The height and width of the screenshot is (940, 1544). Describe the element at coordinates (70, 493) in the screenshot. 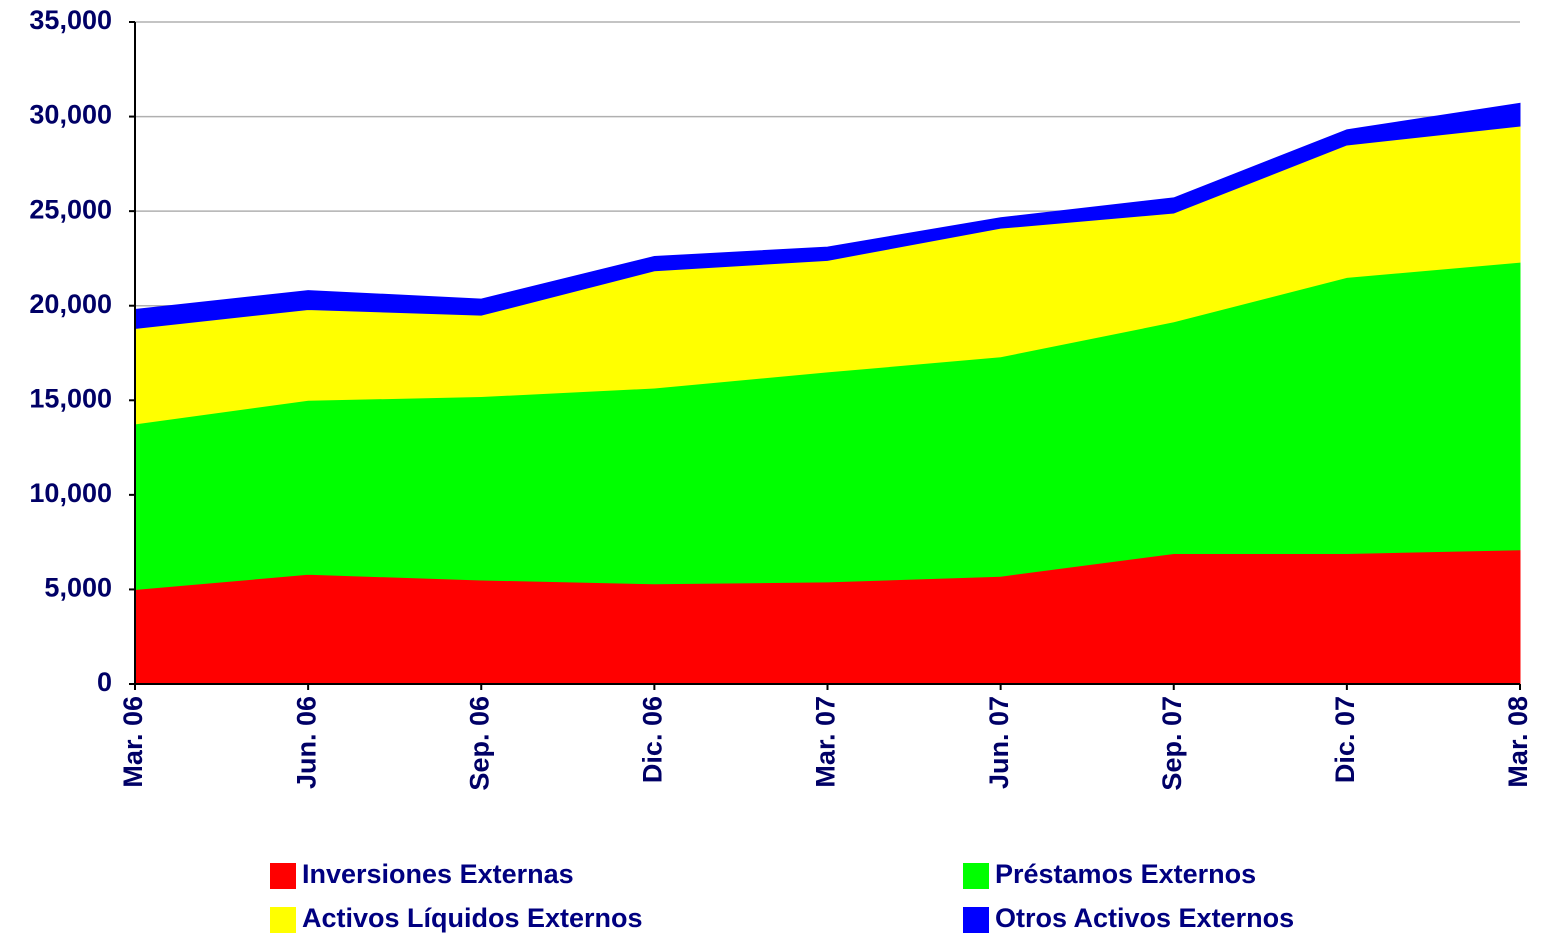

I see `y-tick-label: 10,000` at that location.